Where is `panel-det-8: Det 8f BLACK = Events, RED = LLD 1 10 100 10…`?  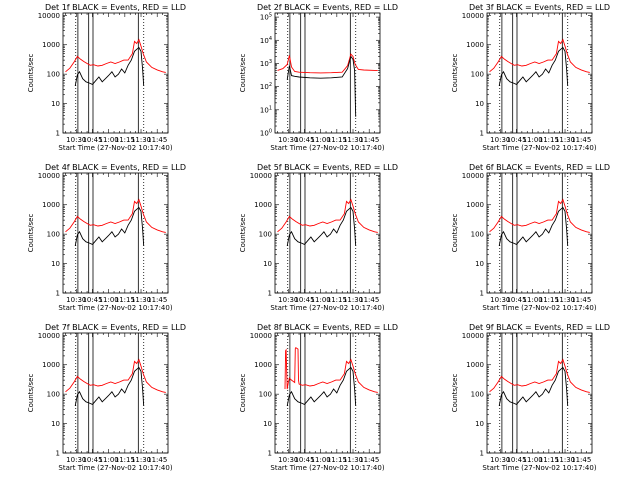
panel-det-8: Det 8f BLACK = Events, RED = LLD 1 10 100 10… is located at coordinates (318, 397).